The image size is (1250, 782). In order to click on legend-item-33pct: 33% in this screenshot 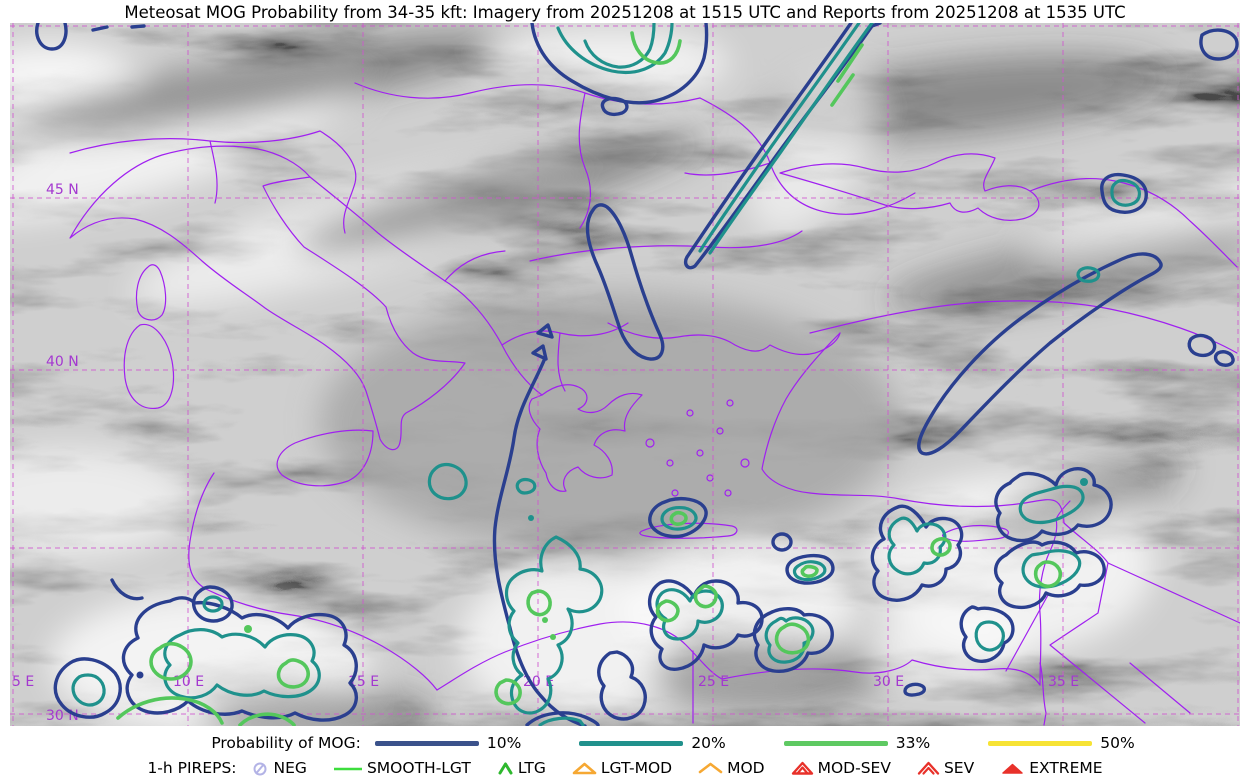, I will do `click(856, 743)`.